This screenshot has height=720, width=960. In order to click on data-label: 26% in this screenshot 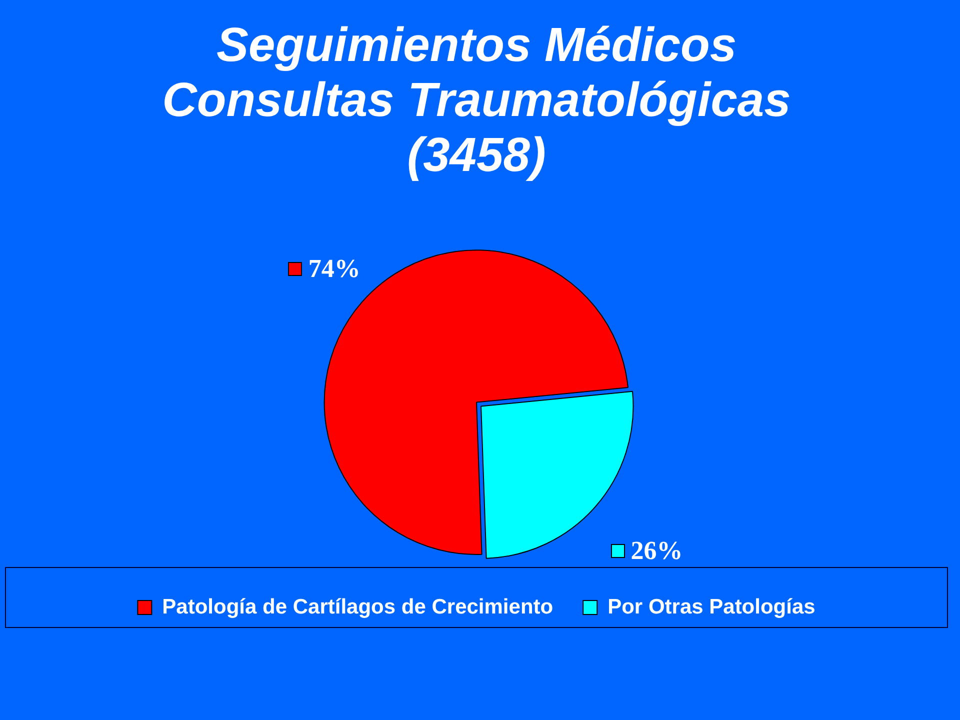, I will do `click(656, 551)`.